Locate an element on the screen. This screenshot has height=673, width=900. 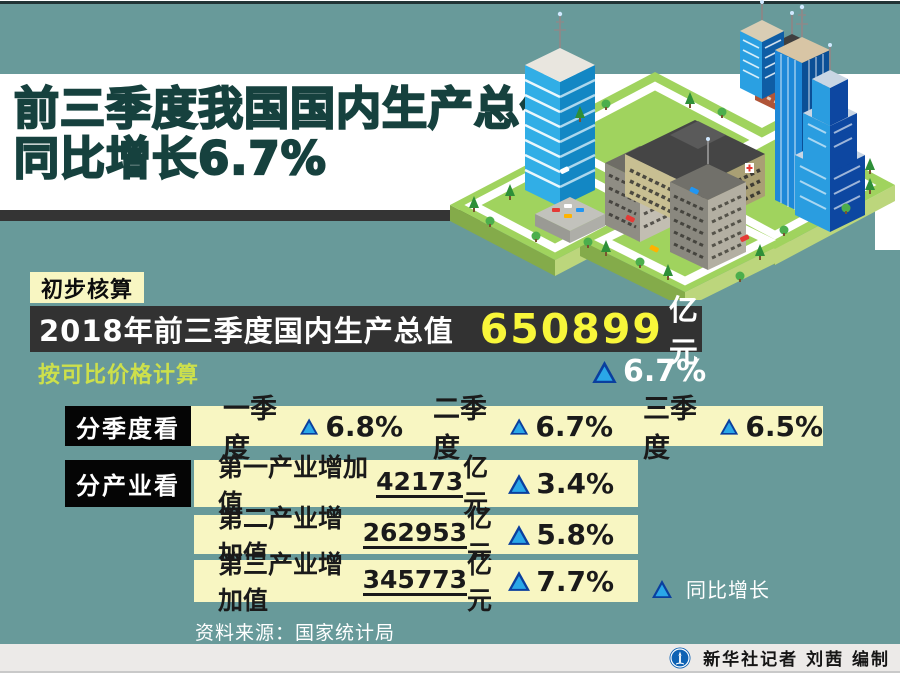
section-industries-label: 分产业看 is located at coordinates (128, 483).